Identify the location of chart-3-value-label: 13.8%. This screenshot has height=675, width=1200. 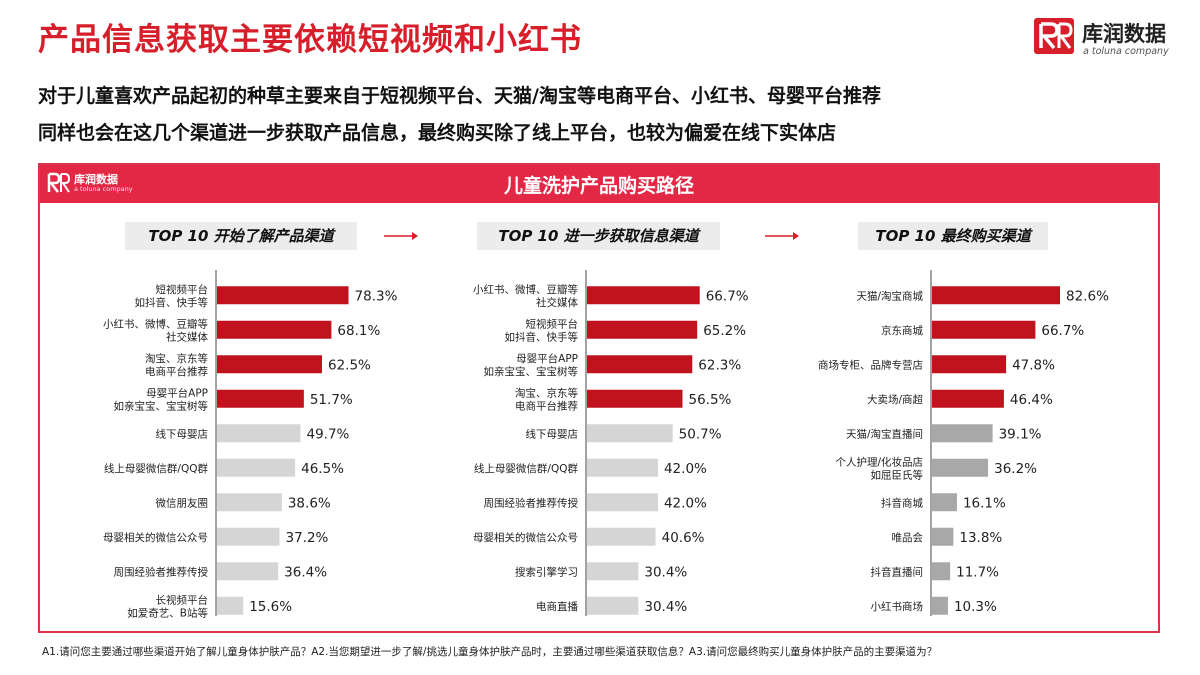
(980, 538).